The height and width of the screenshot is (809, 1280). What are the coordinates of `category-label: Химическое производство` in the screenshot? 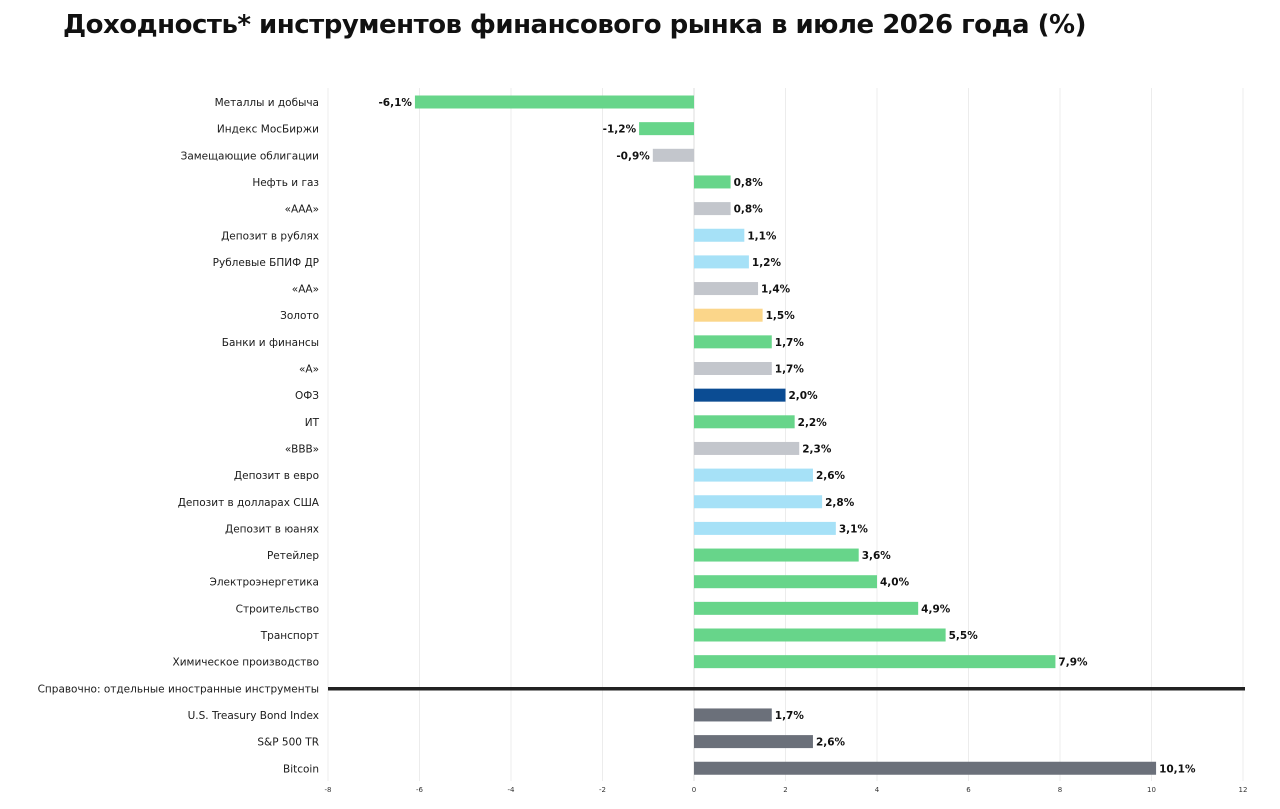 It's located at (246, 663).